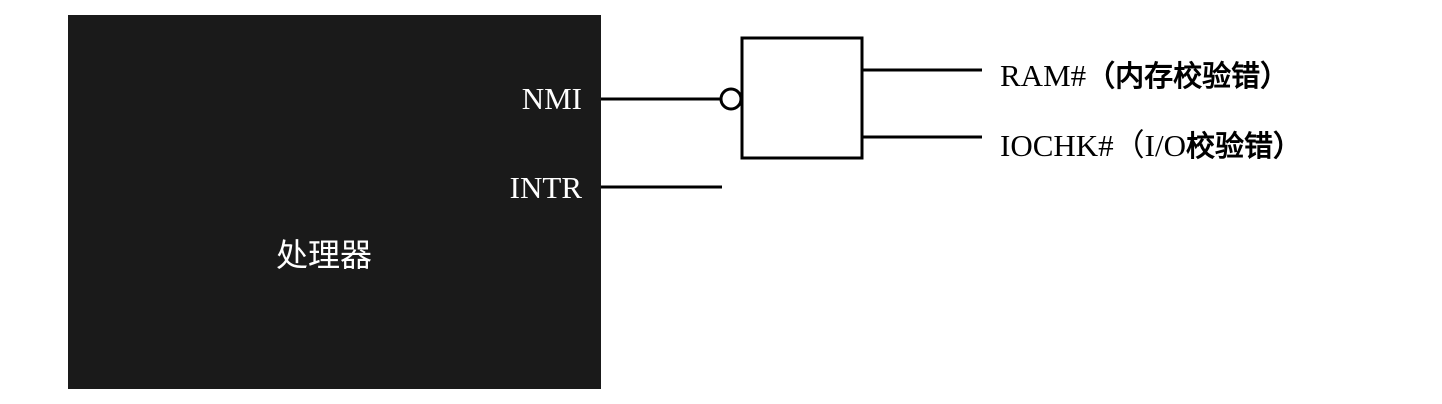 Image resolution: width=1442 pixels, height=404 pixels. Describe the element at coordinates (1244, 146) in the screenshot. I see `iochk-signal-description-cn: 校验错）` at that location.